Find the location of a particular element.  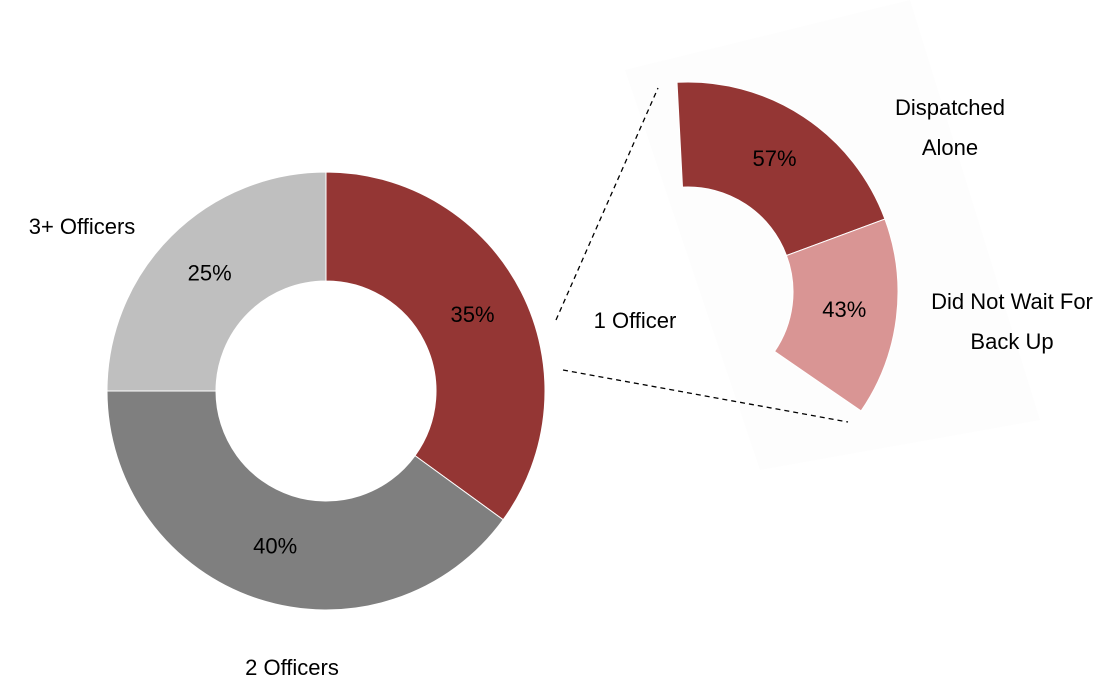

category-label: 3+ Officers is located at coordinates (82, 226).